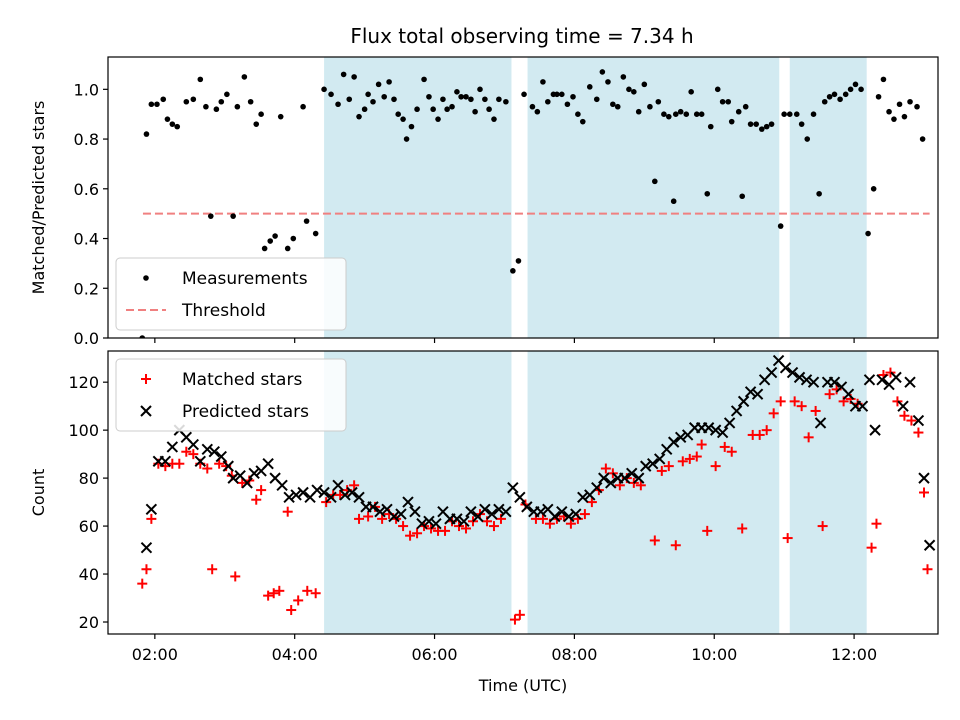 The width and height of the screenshot is (960, 720). What do you see at coordinates (89, 574) in the screenshot?
I see `y-tick-label: 40` at bounding box center [89, 574].